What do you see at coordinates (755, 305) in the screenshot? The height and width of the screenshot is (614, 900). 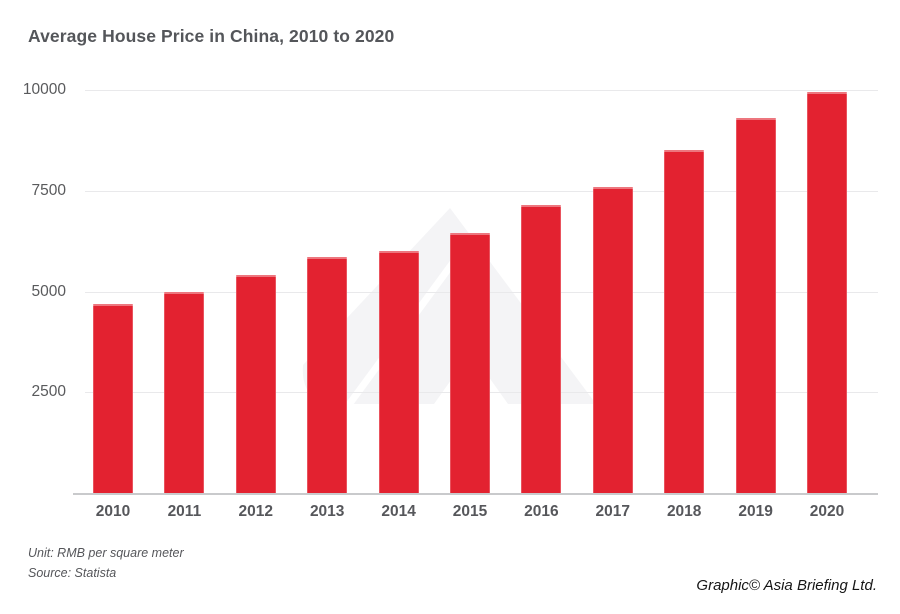 I see `bar-2019` at bounding box center [755, 305].